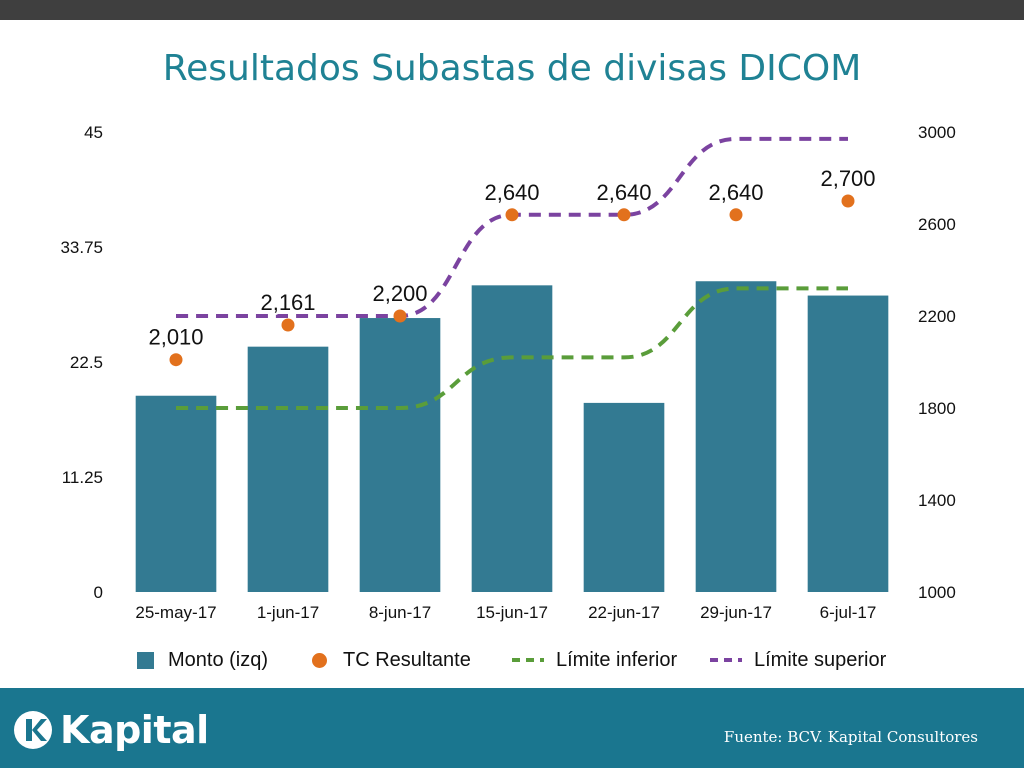 This screenshot has height=768, width=1024. What do you see at coordinates (287, 302) in the screenshot?
I see `data-label-tc: 2,161` at bounding box center [287, 302].